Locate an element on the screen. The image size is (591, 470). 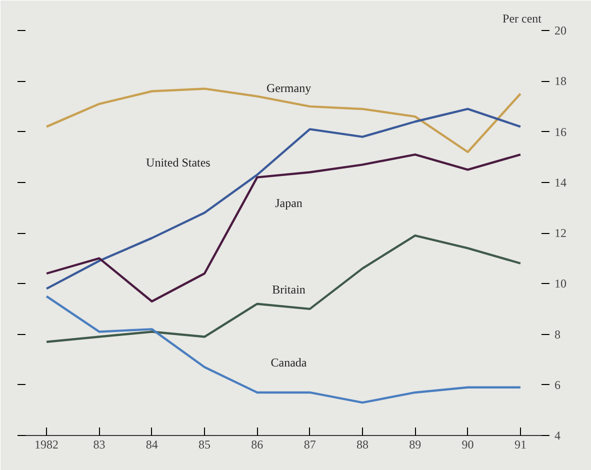
y-tick-label: 12 is located at coordinates (560, 233).